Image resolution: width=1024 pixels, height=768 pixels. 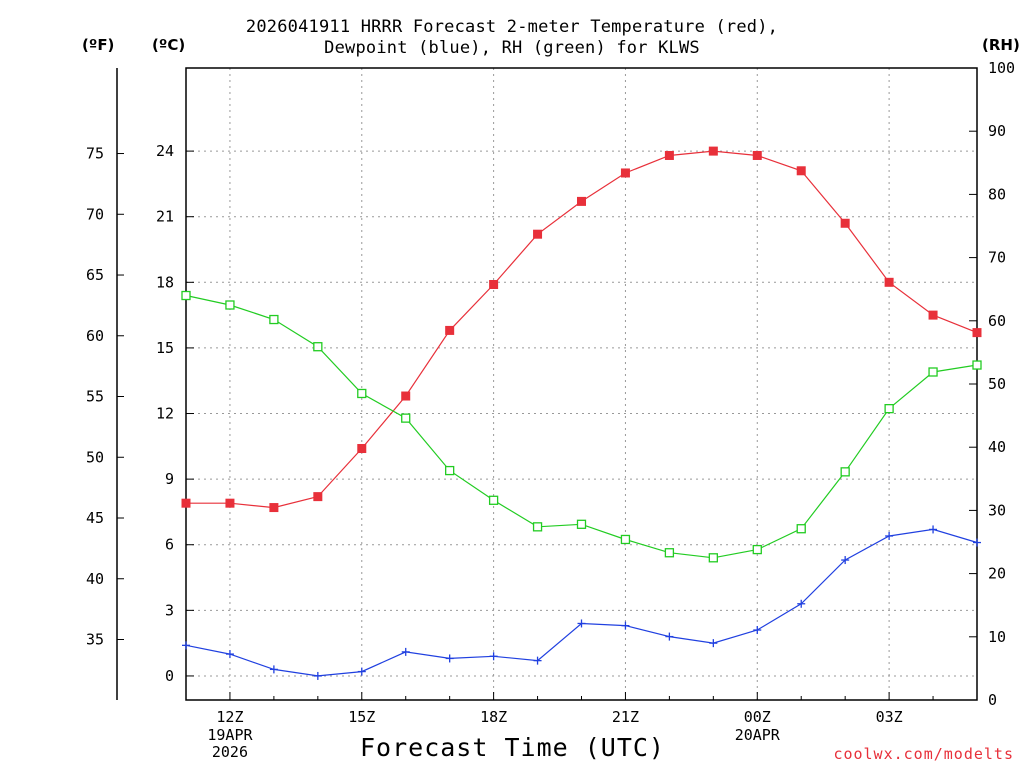 I want to click on date-label-day: 20APR, so click(x=757, y=735).